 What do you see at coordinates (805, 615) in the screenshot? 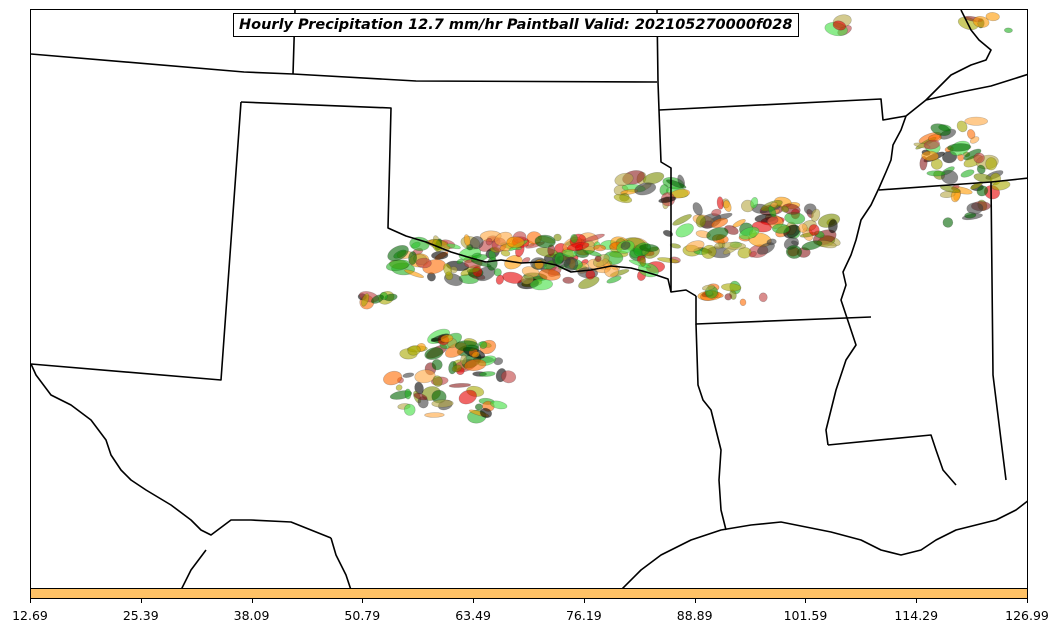
I see `colorbar-tick-label: 101.59` at bounding box center [805, 615].